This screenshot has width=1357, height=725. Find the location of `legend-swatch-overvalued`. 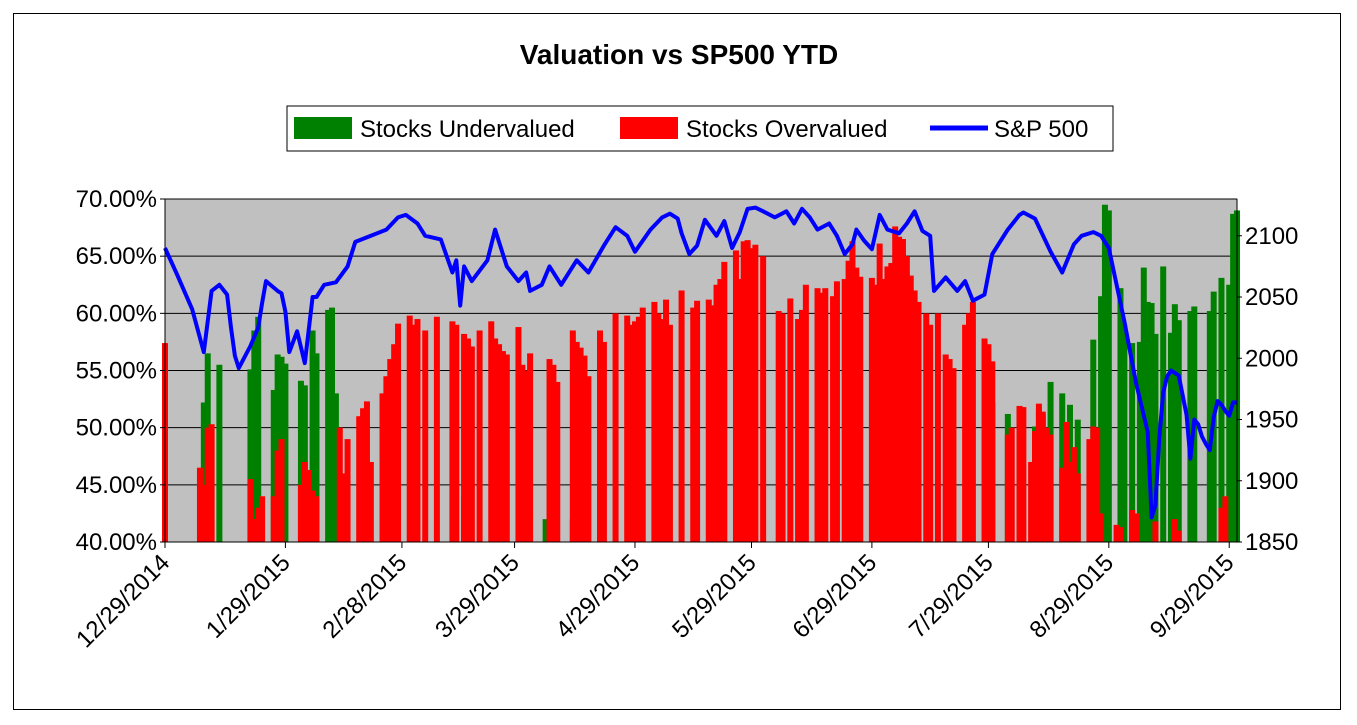

legend-swatch-overvalued is located at coordinates (649, 128).